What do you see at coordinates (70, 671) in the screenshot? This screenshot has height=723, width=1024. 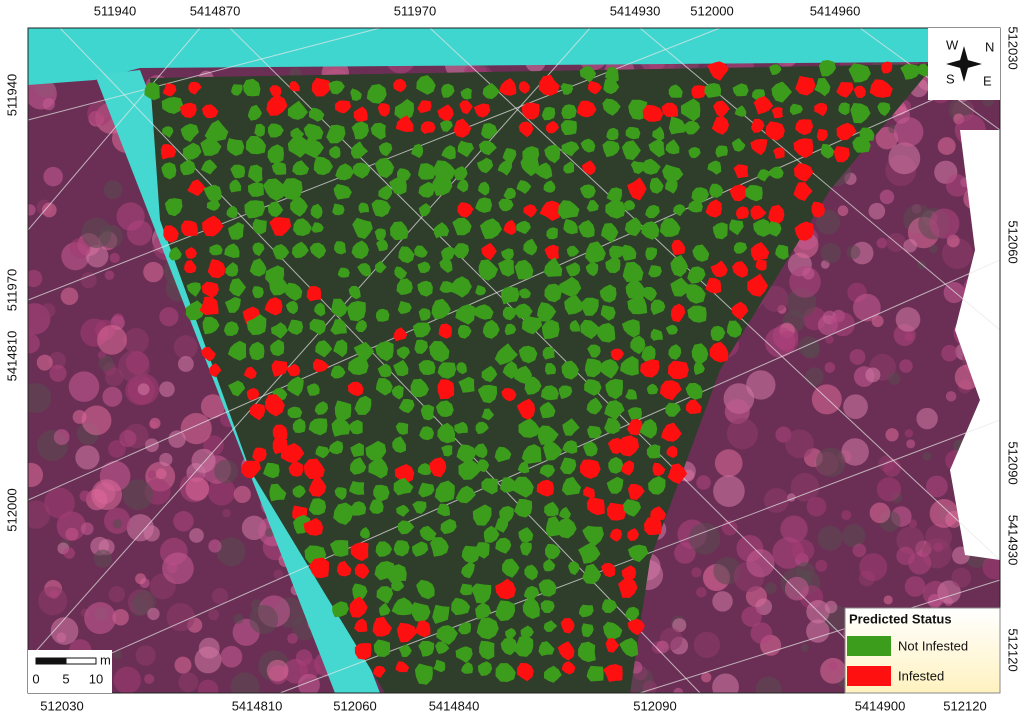 I see `scale-box` at bounding box center [70, 671].